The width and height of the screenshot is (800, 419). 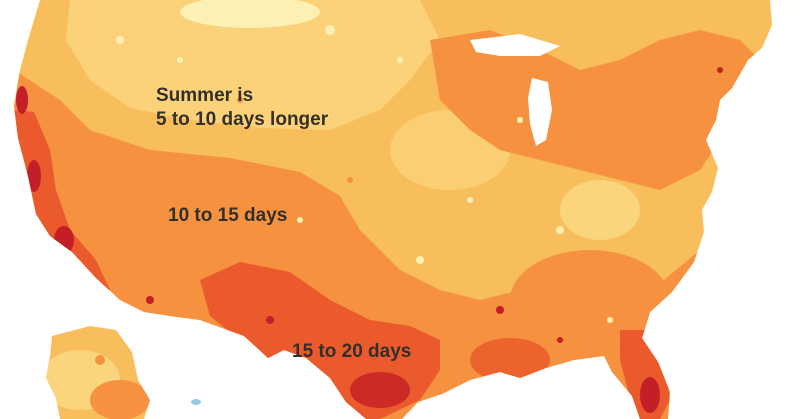 What do you see at coordinates (242, 108) in the screenshot?
I see `label-5-to-10-days: Summer is 5 to 10 days longer` at bounding box center [242, 108].